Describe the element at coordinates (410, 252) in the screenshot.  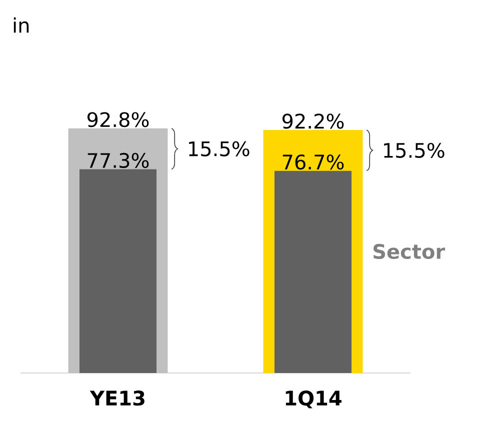
I see `series-label: Sector` at that location.